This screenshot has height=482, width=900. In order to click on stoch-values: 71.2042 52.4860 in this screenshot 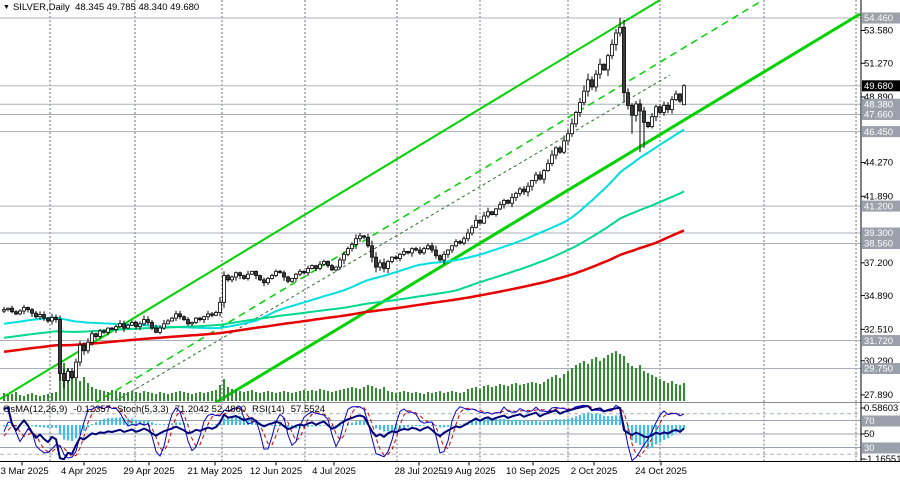, I will do `click(210, 409)`.